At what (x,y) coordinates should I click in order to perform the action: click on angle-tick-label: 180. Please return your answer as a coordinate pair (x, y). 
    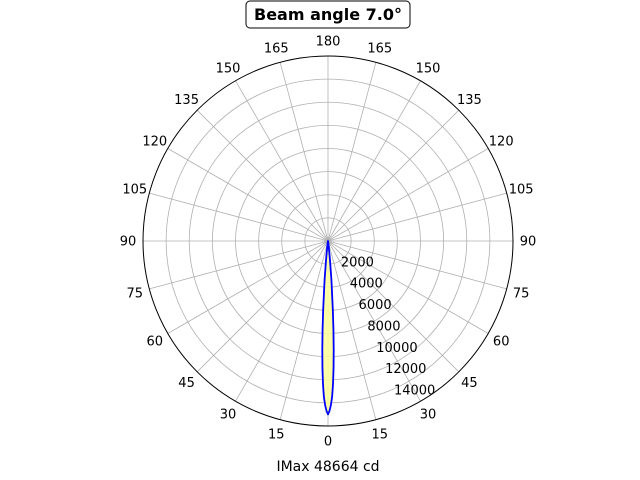
    Looking at the image, I should click on (328, 42).